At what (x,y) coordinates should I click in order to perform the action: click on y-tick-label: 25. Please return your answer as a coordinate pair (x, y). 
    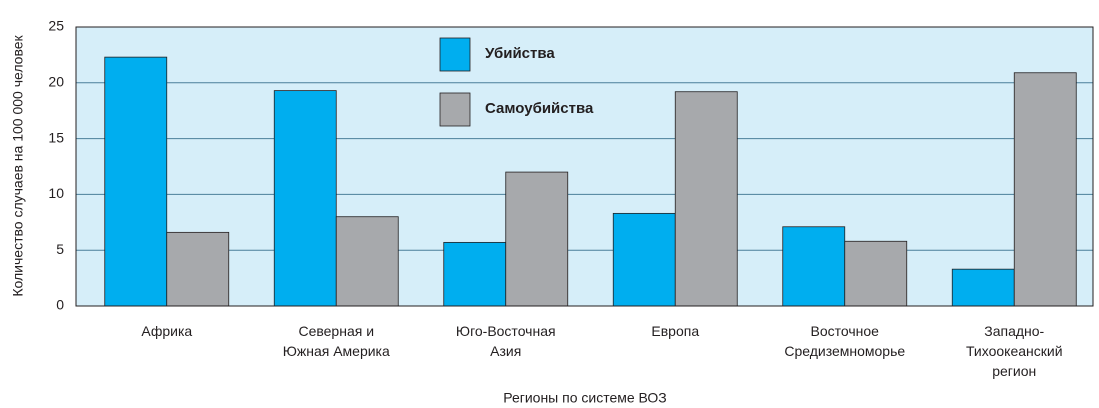
    Looking at the image, I should click on (56, 26).